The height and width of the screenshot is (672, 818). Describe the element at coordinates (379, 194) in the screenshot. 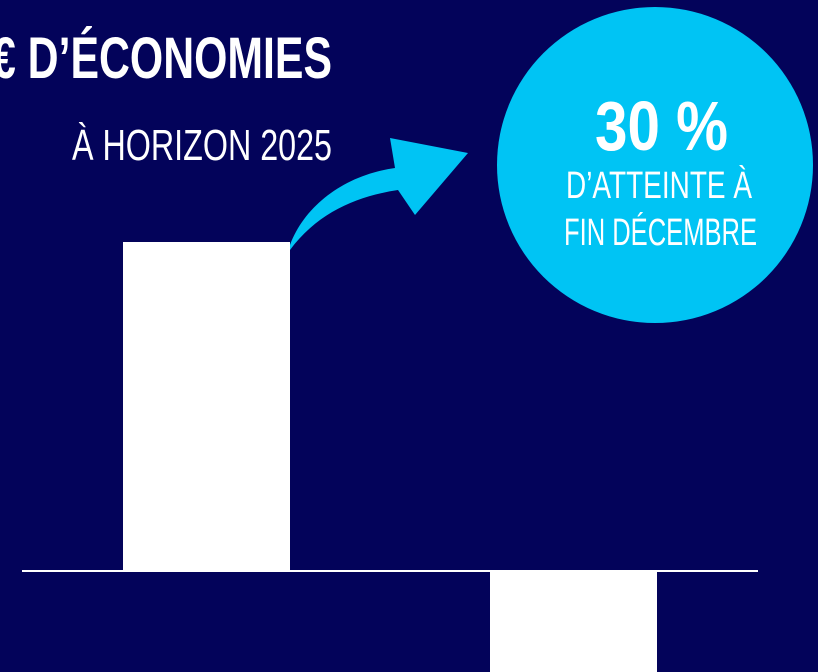

I see `arrow` at that location.